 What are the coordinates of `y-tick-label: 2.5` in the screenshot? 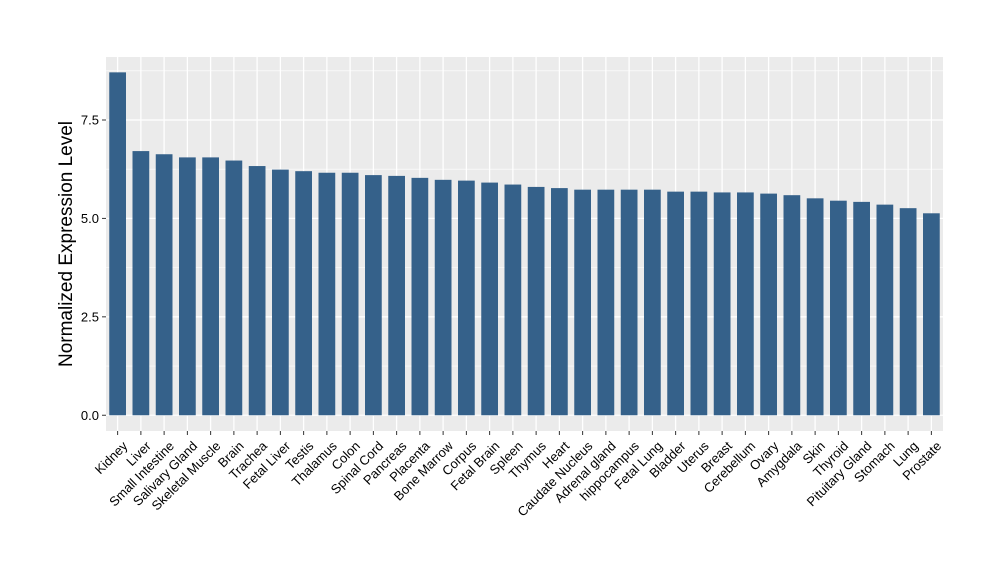 It's located at (90, 316).